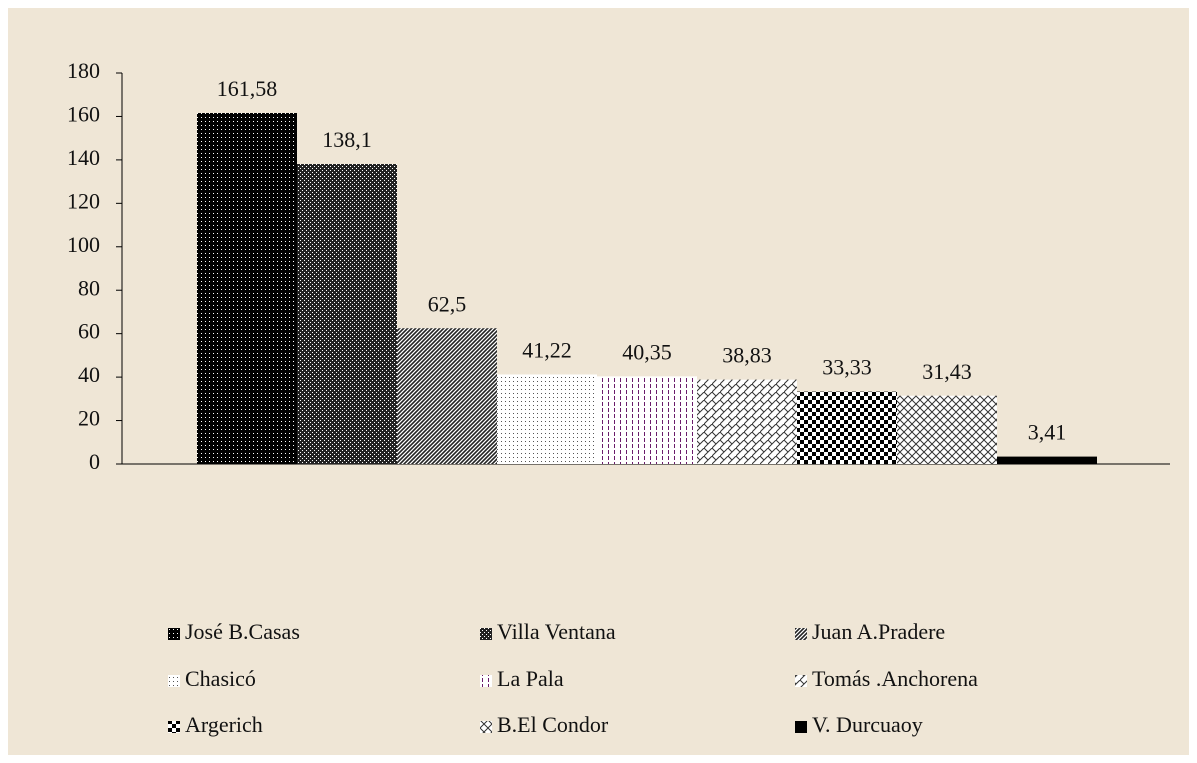 The height and width of the screenshot is (763, 1197). Describe the element at coordinates (224, 724) in the screenshot. I see `legend-label: Argerich` at that location.